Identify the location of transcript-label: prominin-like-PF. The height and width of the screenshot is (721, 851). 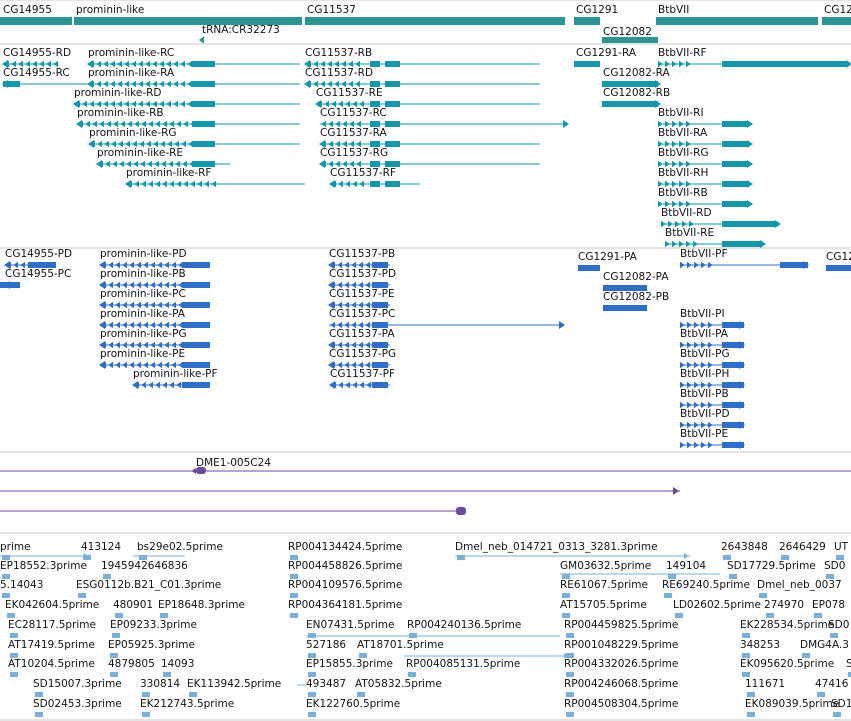
(175, 374).